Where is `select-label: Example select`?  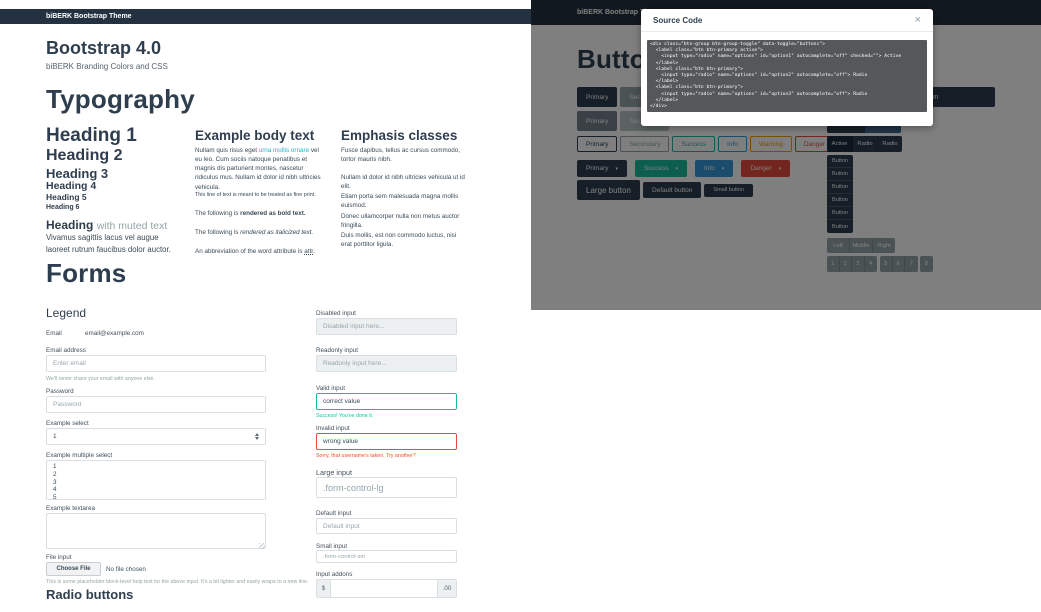 select-label: Example select is located at coordinates (67, 423).